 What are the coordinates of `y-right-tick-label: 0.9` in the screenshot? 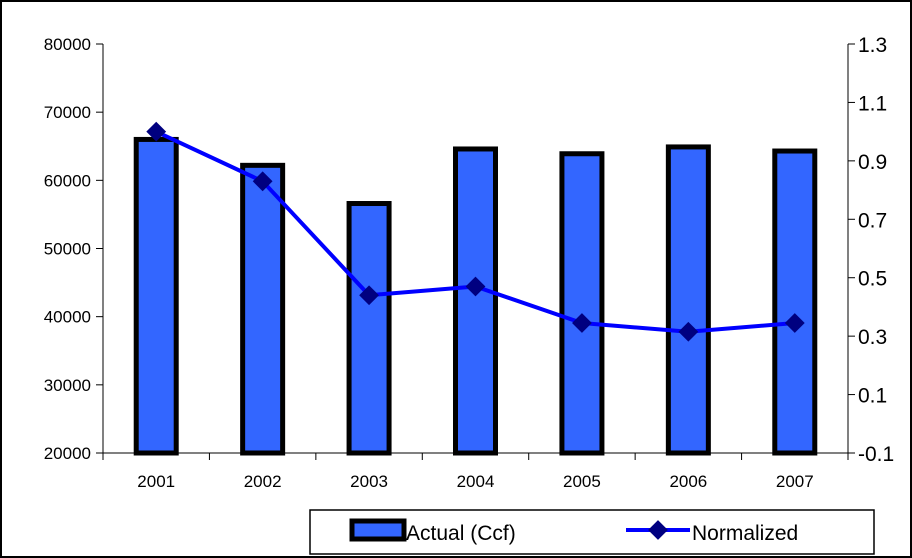 It's located at (872, 162).